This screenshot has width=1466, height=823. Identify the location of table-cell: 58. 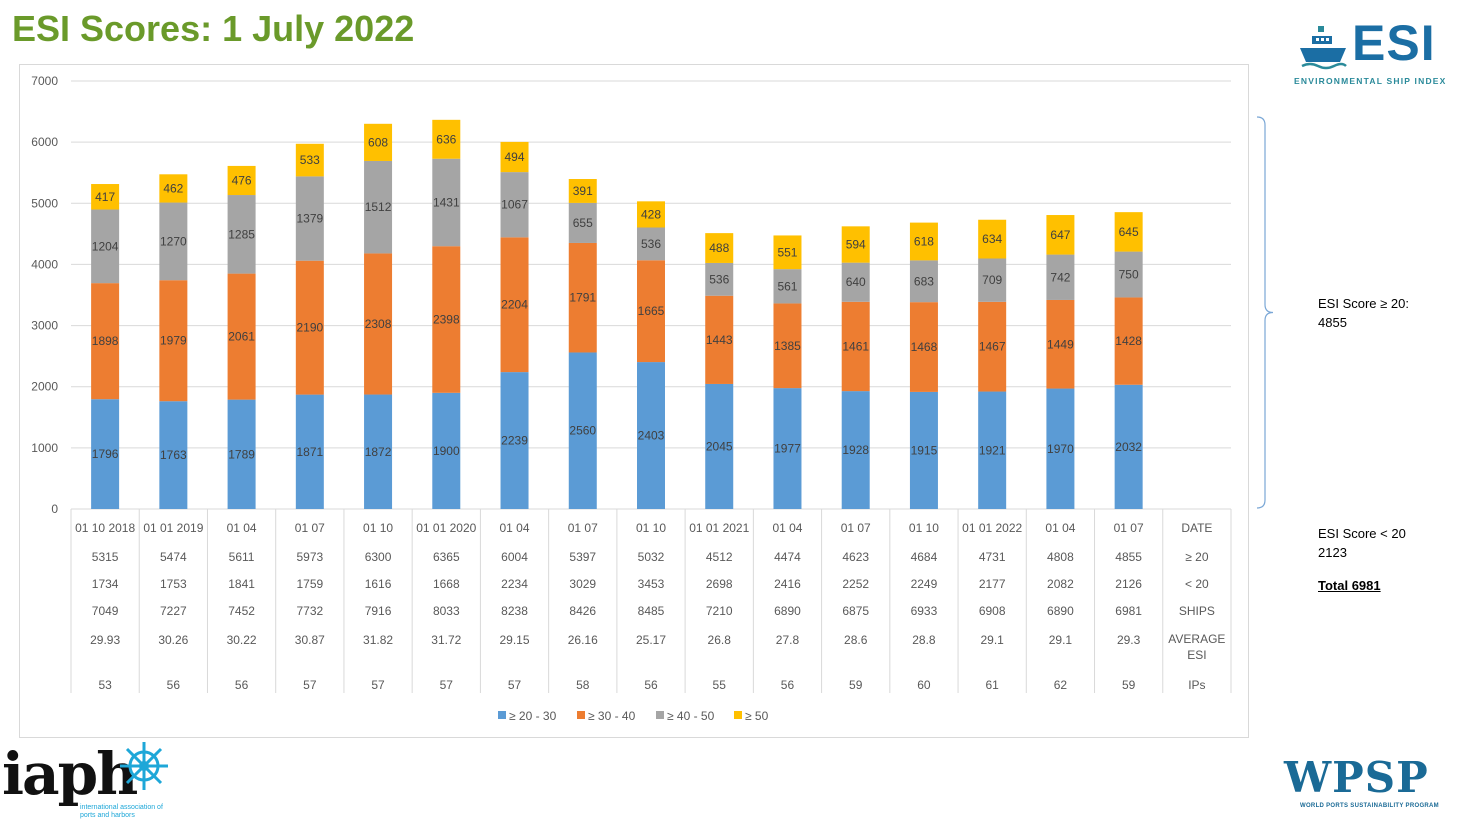
(583, 685).